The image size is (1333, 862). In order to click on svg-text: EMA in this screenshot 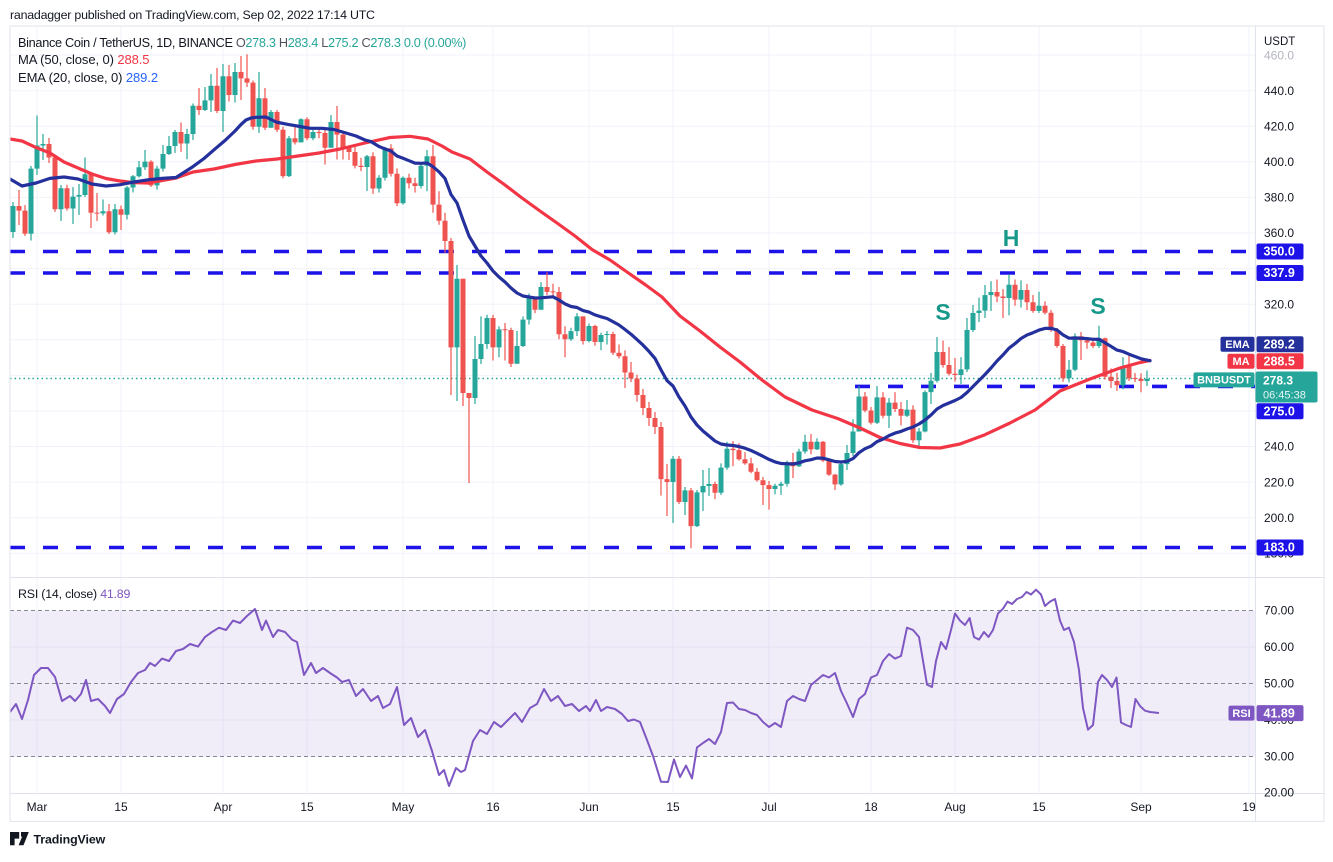, I will do `click(1237, 345)`.